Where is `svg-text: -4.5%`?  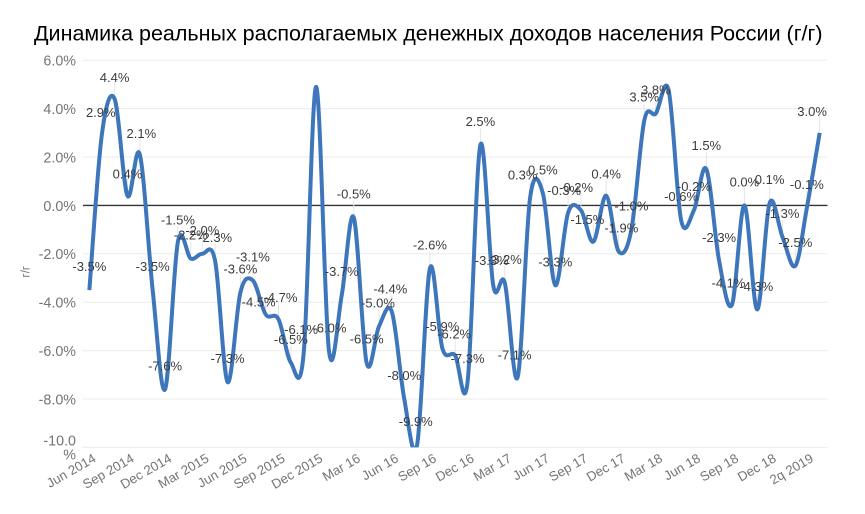
svg-text: -4.5% is located at coordinates (259, 301).